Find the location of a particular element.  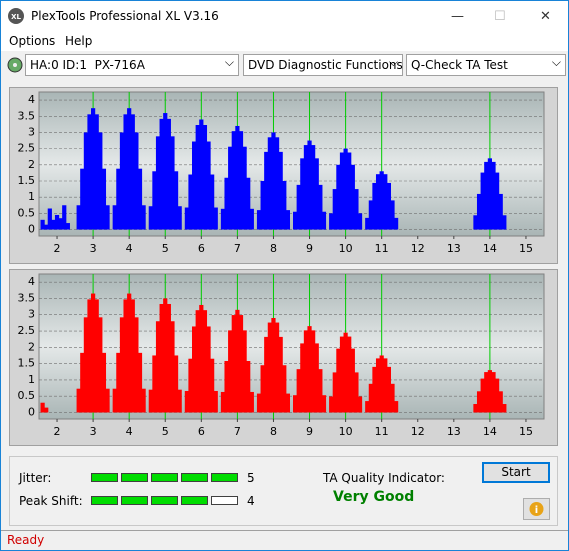

y-tick-label: 2 is located at coordinates (31, 346).